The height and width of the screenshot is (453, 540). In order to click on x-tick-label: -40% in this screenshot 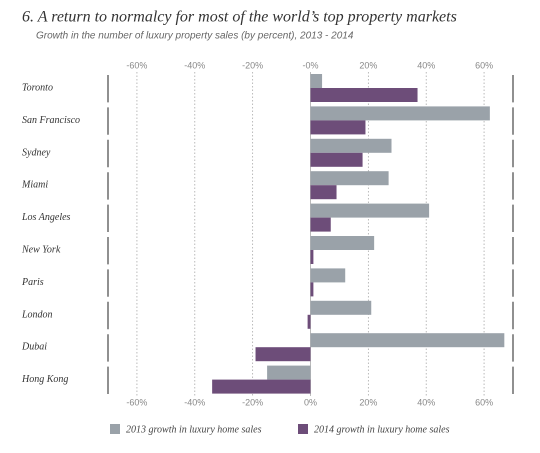, I will do `click(194, 402)`.